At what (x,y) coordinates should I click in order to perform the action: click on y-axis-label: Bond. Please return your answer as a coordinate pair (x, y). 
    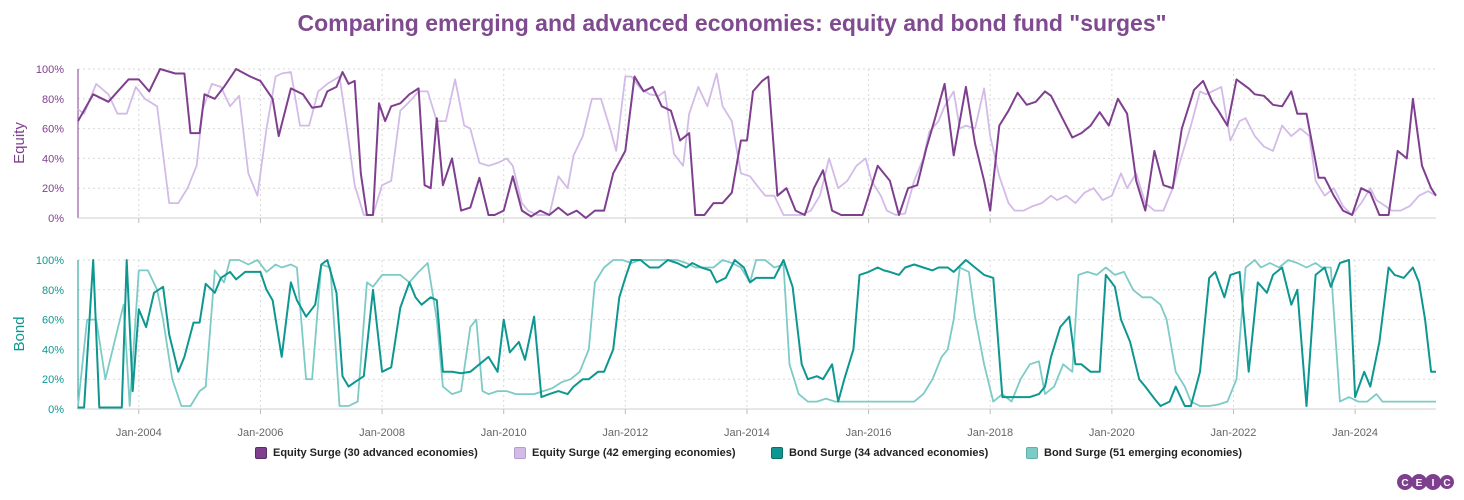
    Looking at the image, I should click on (19, 333).